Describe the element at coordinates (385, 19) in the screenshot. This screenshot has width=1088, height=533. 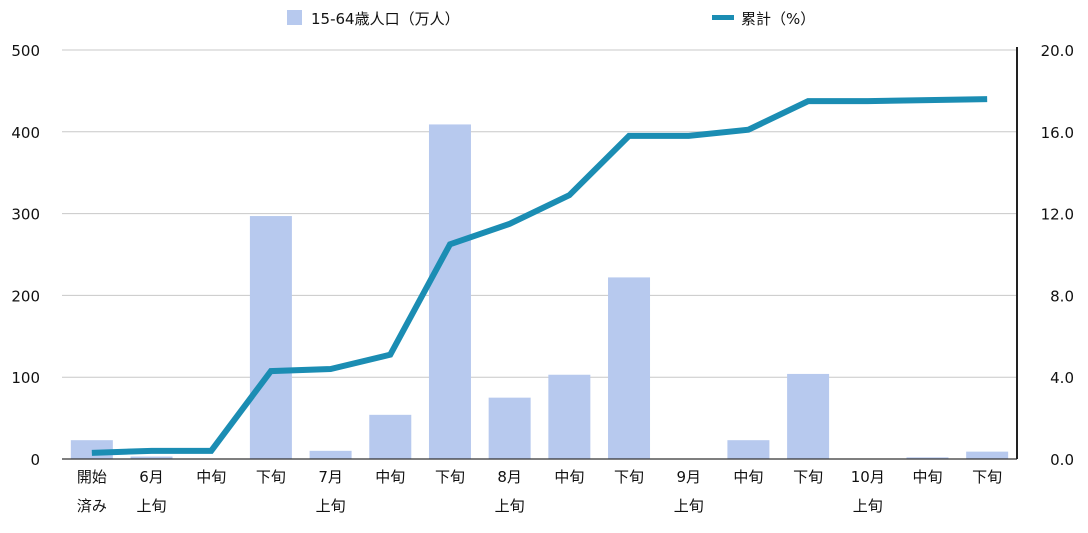
I see `legend-label-population: 15-64歳人口（万人）` at that location.